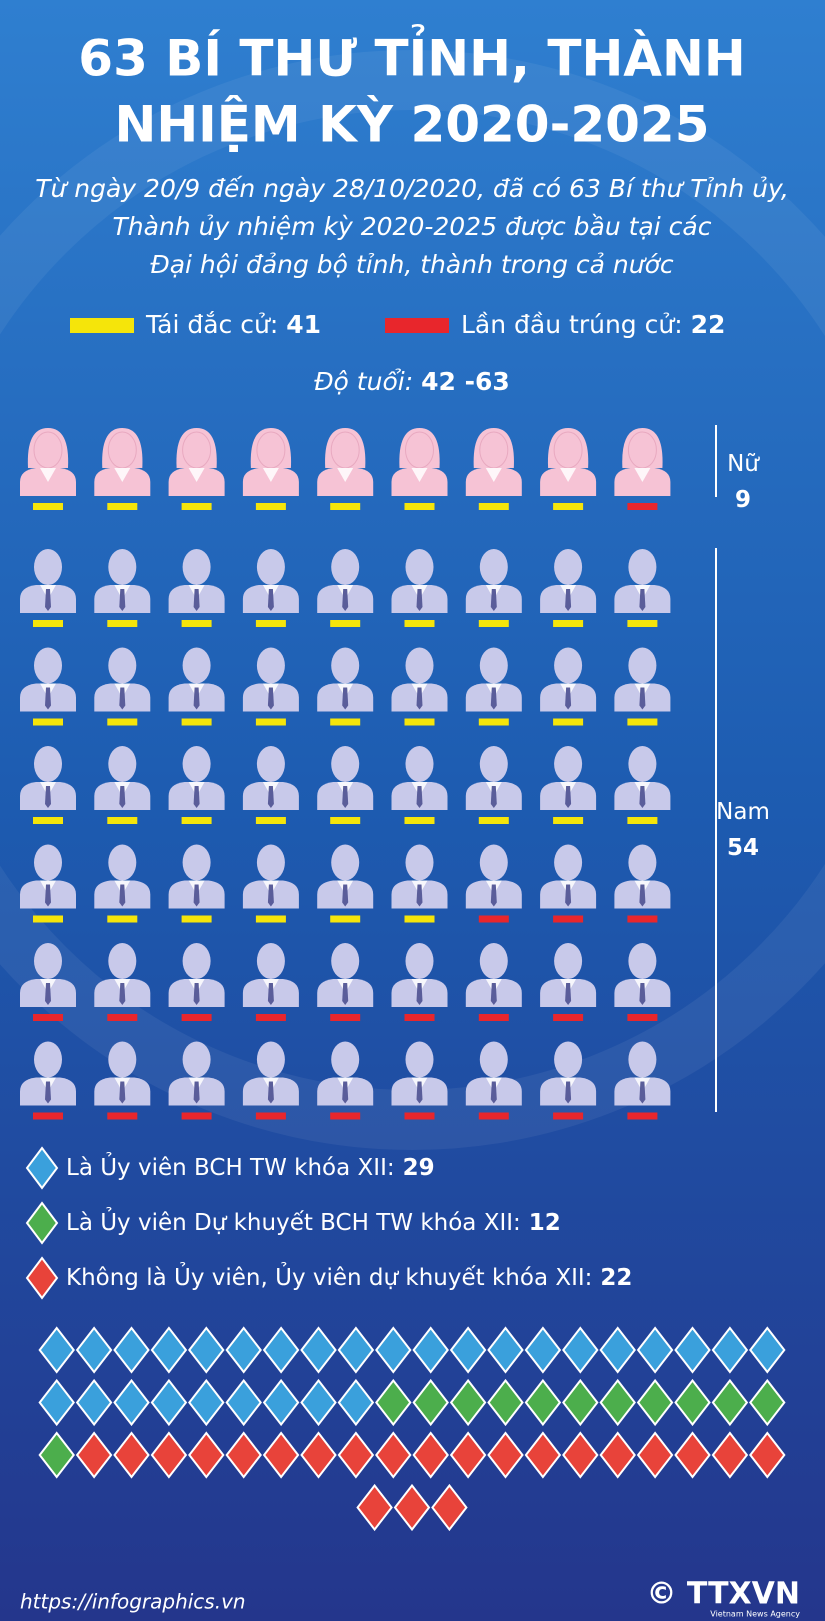 The image size is (825, 1621). I want to click on legend-swatch, so click(417, 325).